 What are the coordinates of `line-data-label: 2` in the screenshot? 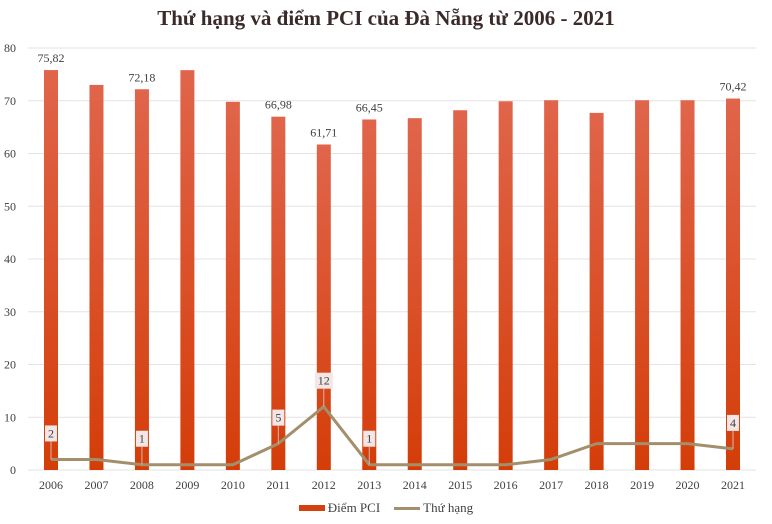 It's located at (51, 433).